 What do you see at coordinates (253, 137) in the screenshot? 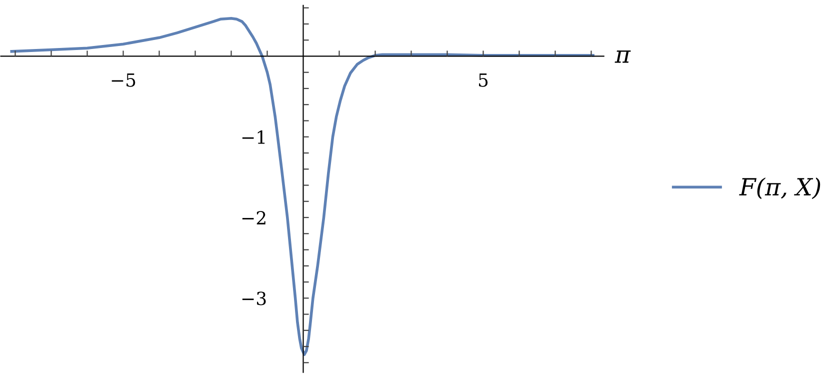
I see `y-tick-label: −1` at bounding box center [253, 137].